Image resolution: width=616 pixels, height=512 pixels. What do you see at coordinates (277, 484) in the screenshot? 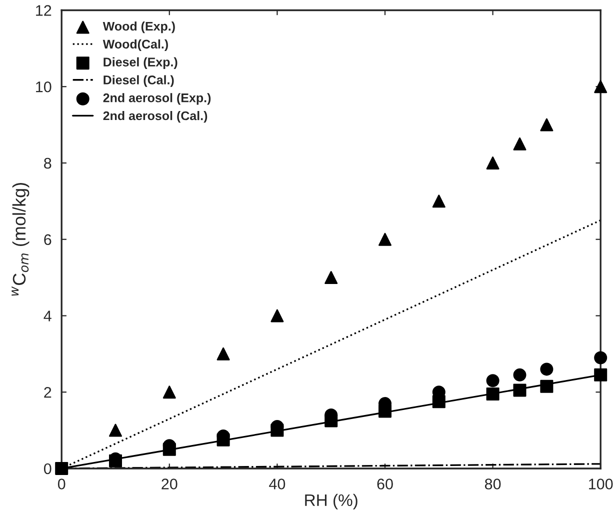
I see `x-tick-label: 40` at bounding box center [277, 484].